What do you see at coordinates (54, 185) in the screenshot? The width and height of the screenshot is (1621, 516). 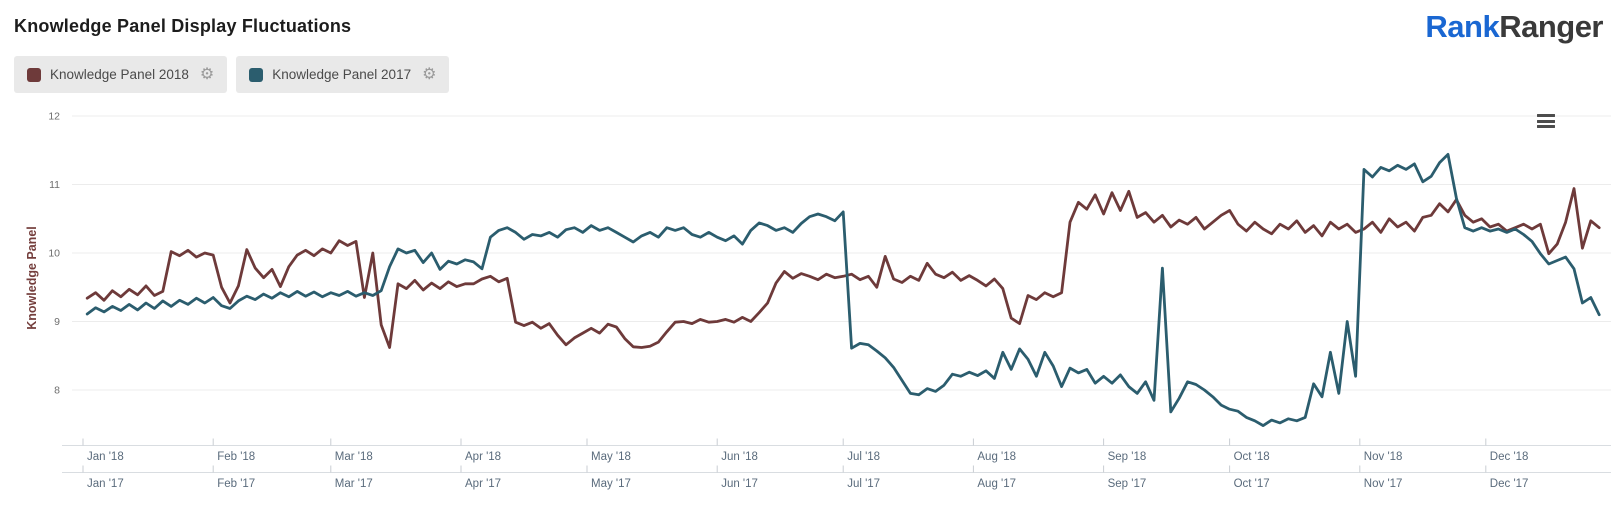 I see `y-tick-label: 11` at bounding box center [54, 185].